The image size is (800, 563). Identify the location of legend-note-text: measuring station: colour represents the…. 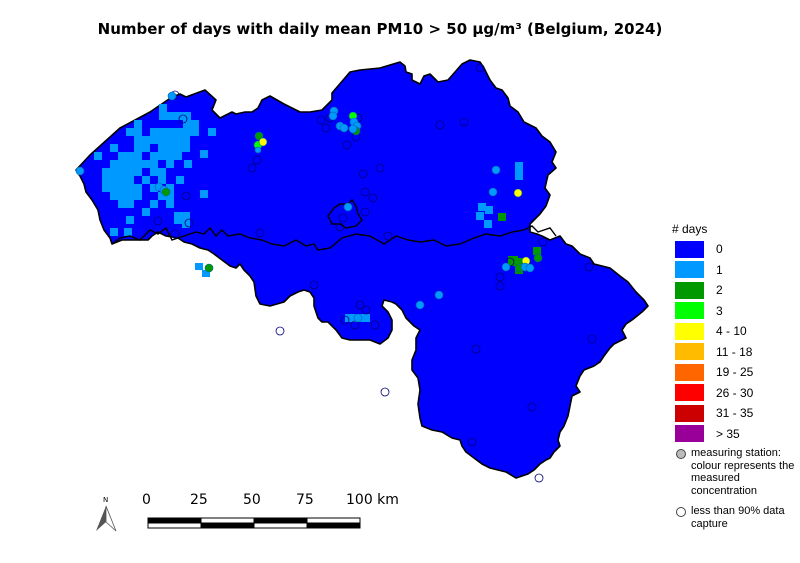
(743, 472).